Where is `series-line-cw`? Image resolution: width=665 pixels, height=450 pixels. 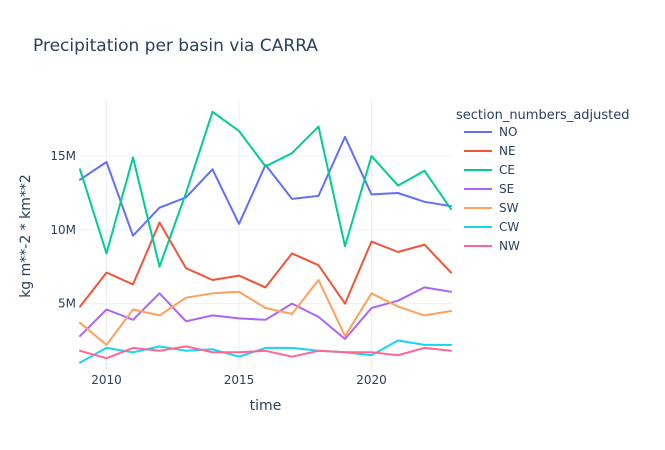
series-line-cw is located at coordinates (265, 351).